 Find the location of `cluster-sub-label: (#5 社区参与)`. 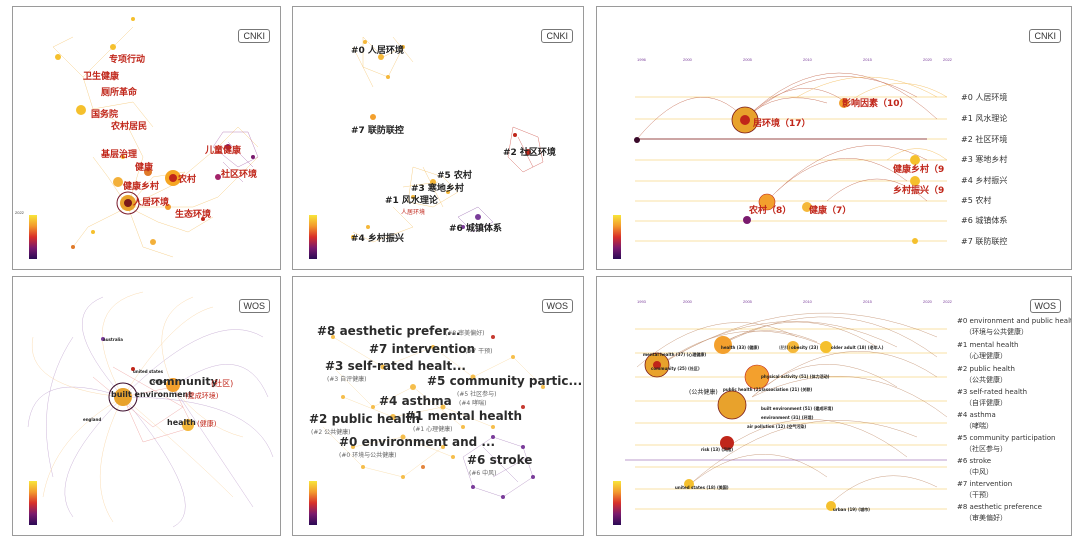

cluster-sub-label: (#5 社区参与) is located at coordinates (477, 394).